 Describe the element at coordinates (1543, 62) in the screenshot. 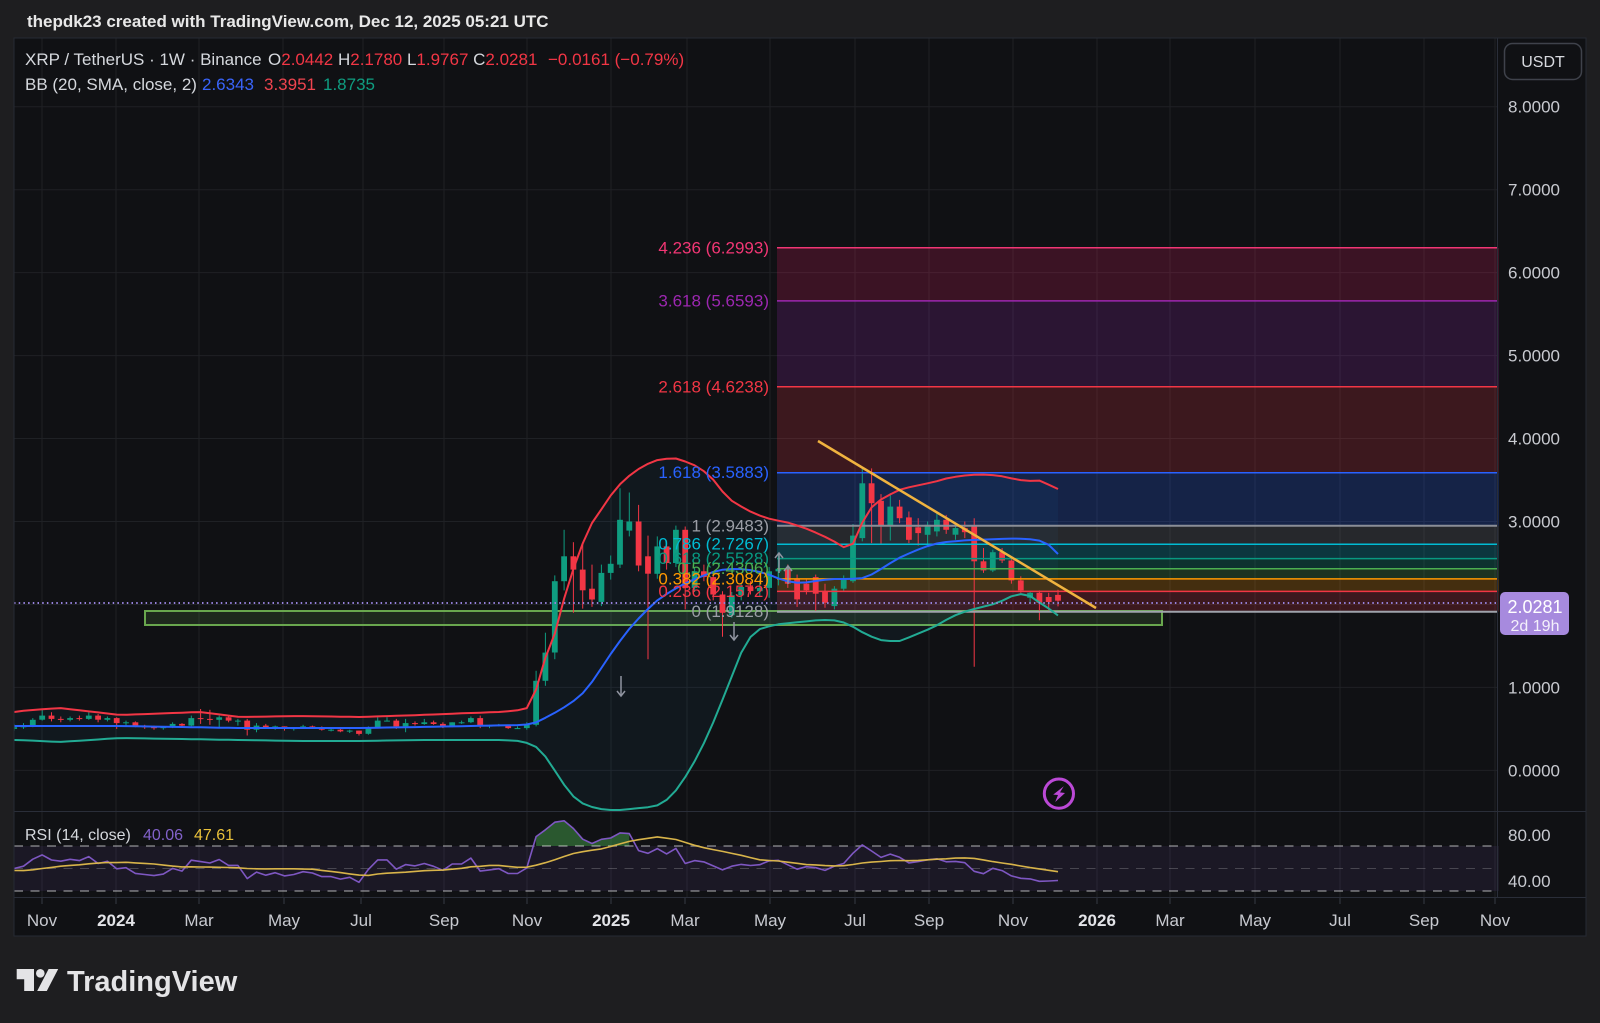

I see `svg-text: USDT` at that location.